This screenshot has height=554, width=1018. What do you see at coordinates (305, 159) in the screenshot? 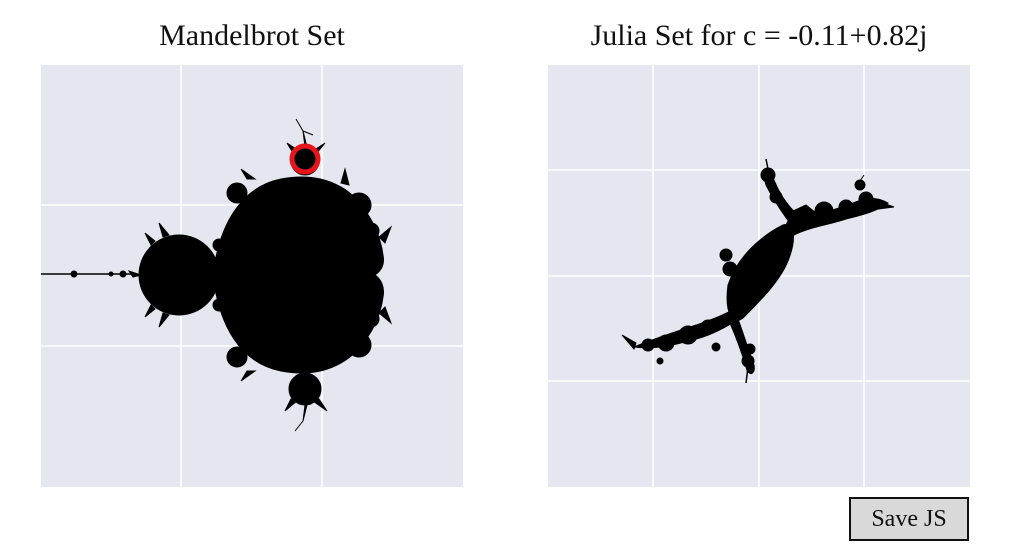
I see `marker-ring-icon` at bounding box center [305, 159].